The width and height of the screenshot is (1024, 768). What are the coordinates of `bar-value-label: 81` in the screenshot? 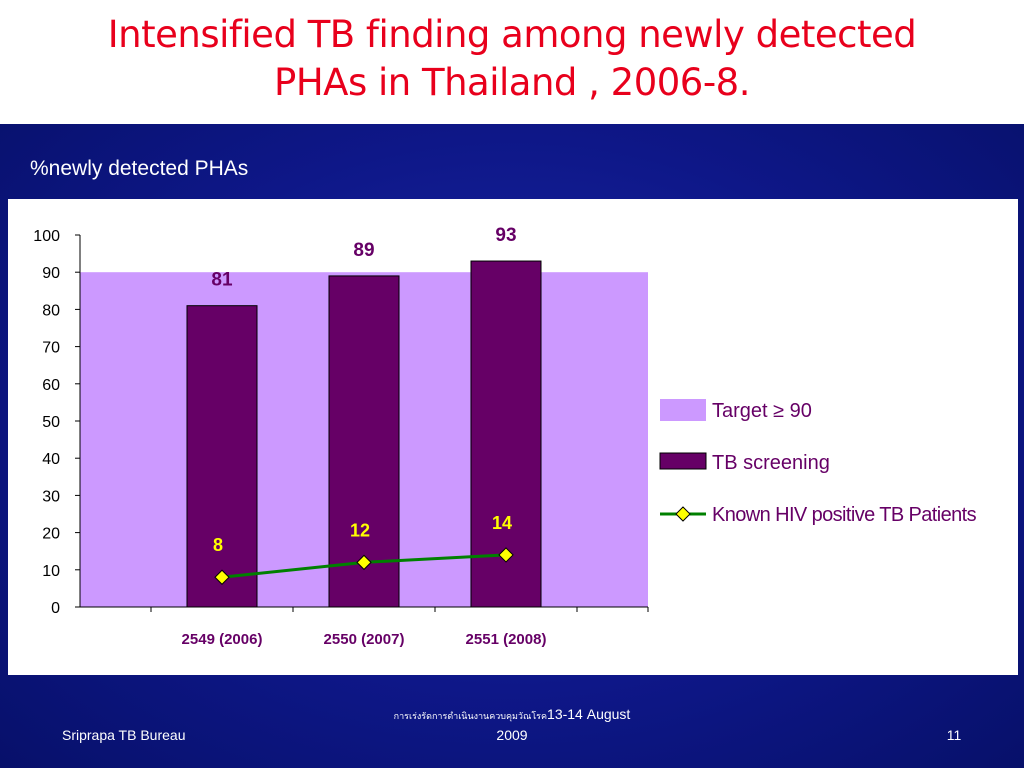 It's located at (222, 280).